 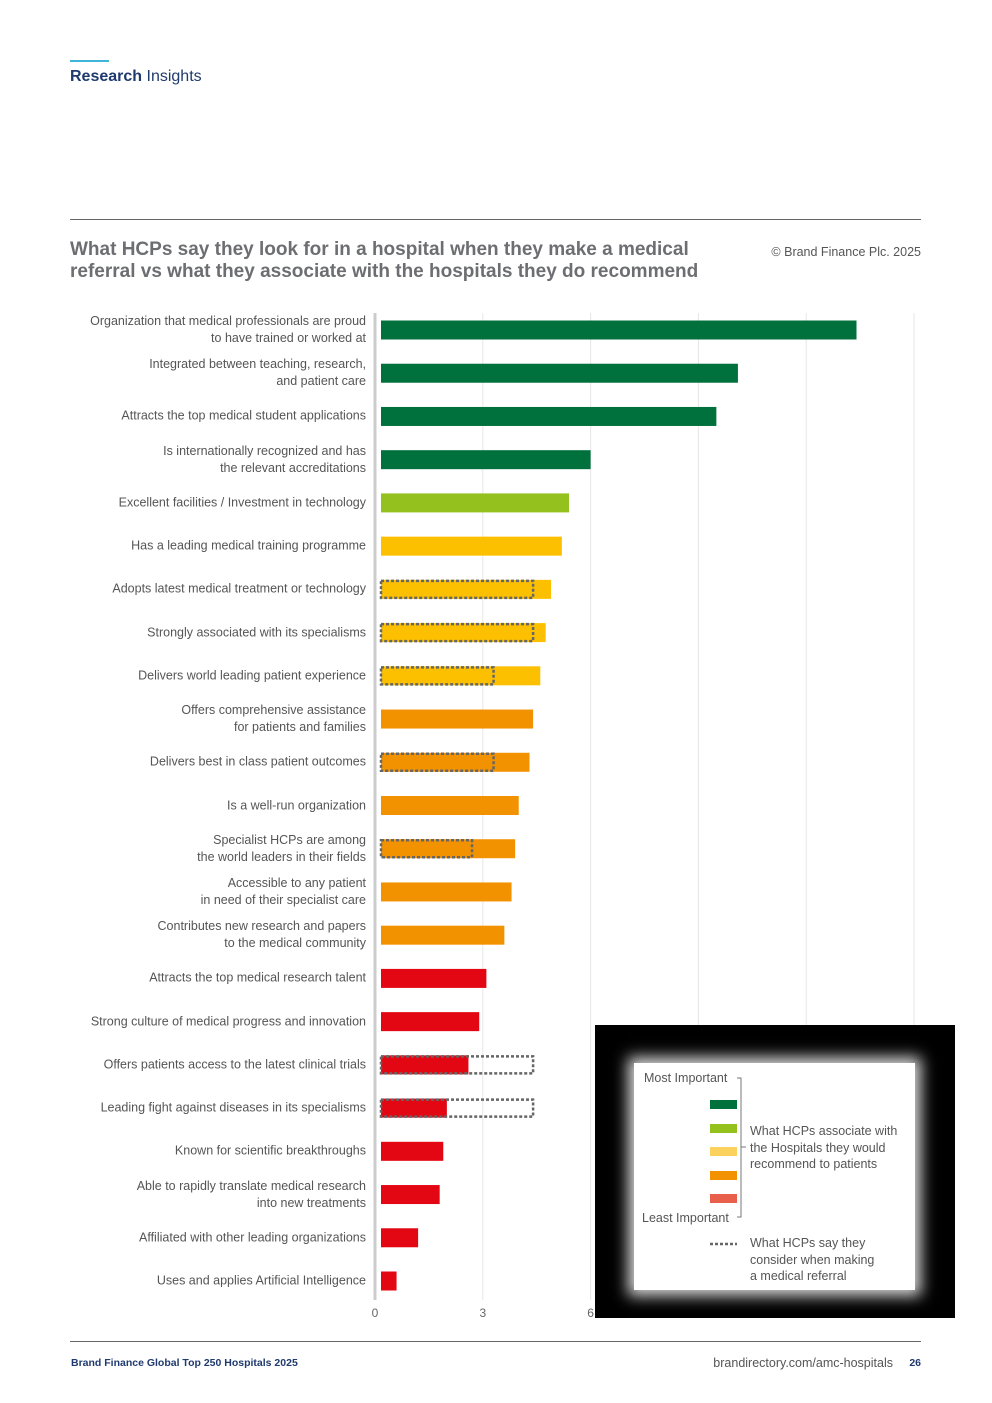 I want to click on x-tick-label: 6, so click(x=590, y=1313).